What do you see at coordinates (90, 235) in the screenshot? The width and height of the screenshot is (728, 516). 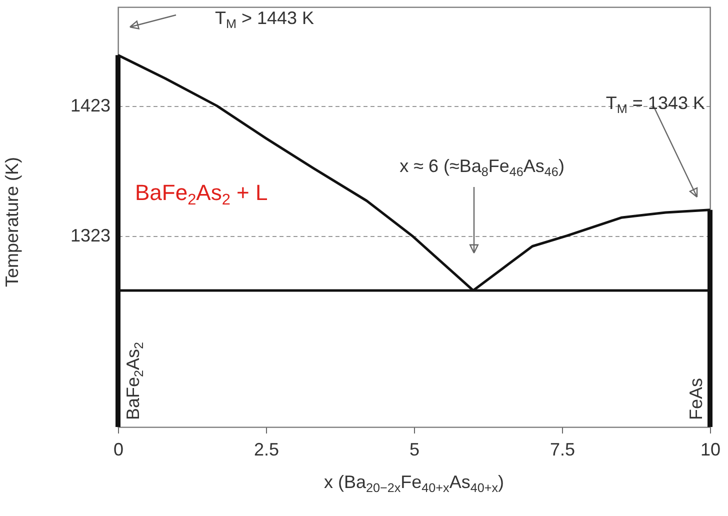 I see `y-tick-label: 1323` at bounding box center [90, 235].